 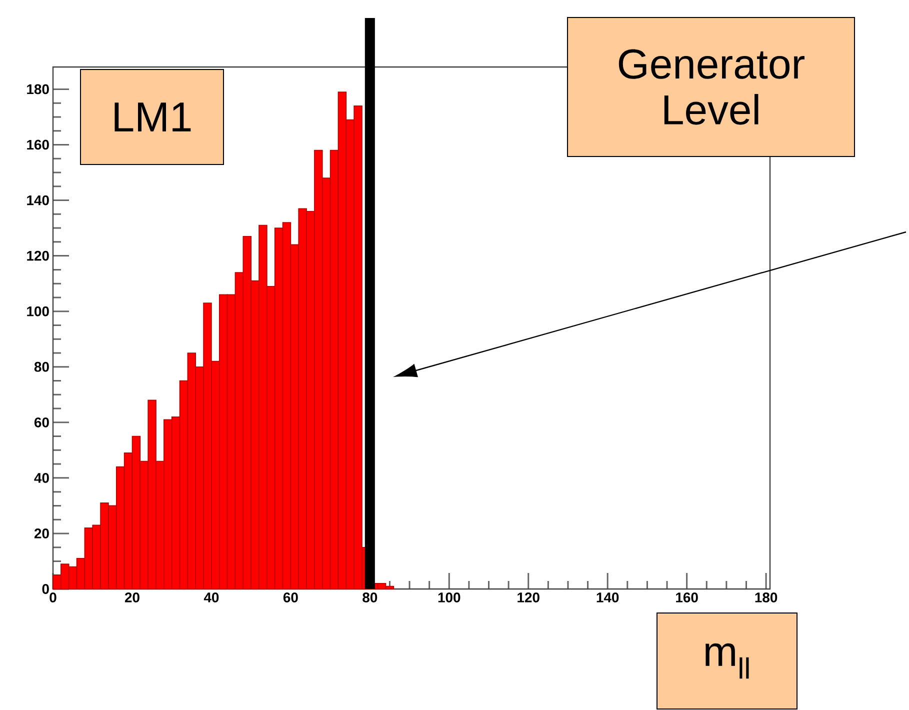 What do you see at coordinates (711, 87) in the screenshot?
I see `annotation: Generator Level` at bounding box center [711, 87].